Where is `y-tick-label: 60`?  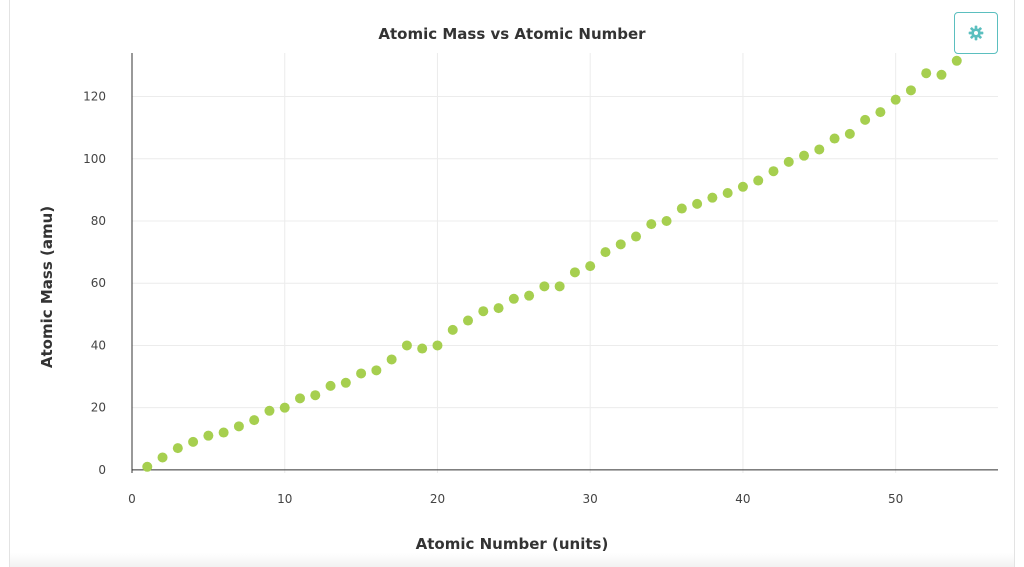
y-tick-label: 60 is located at coordinates (98, 283).